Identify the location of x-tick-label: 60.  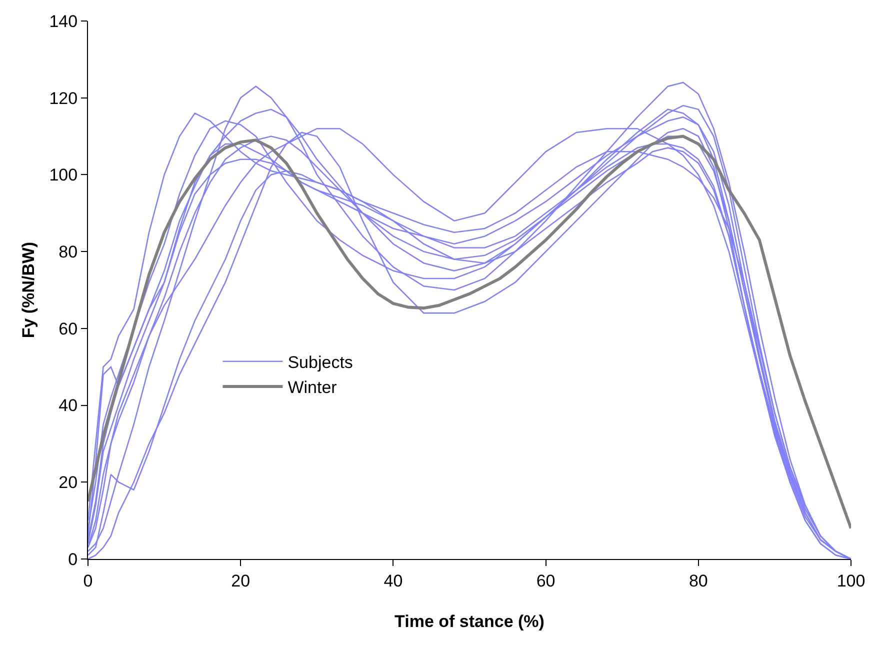
(546, 580).